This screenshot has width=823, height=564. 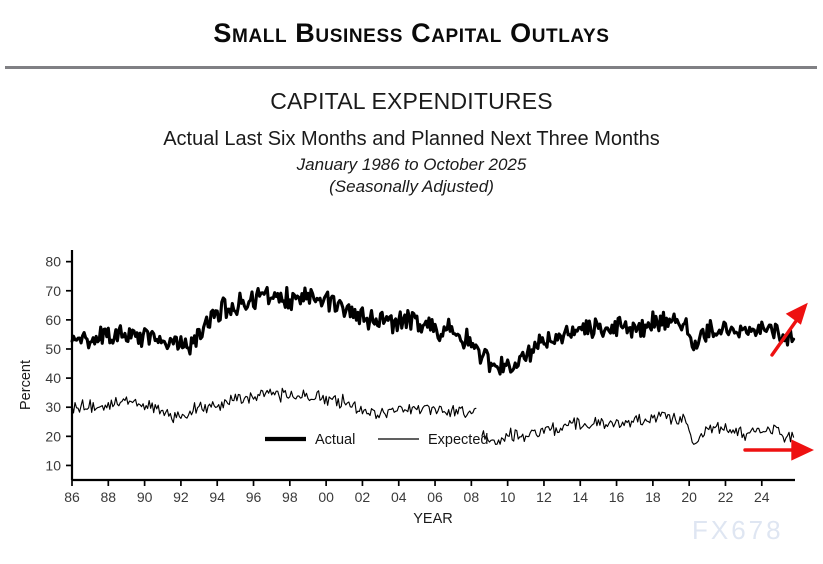 What do you see at coordinates (53, 378) in the screenshot?
I see `y-tick-label: 40` at bounding box center [53, 378].